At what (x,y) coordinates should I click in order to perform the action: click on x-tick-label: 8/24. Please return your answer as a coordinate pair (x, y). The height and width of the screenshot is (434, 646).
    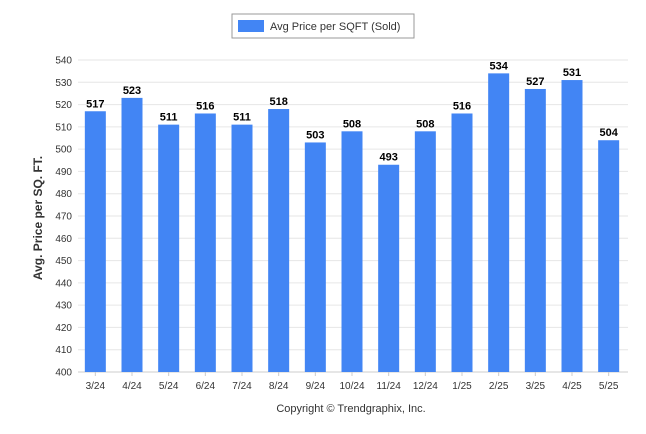
    Looking at the image, I should click on (279, 386).